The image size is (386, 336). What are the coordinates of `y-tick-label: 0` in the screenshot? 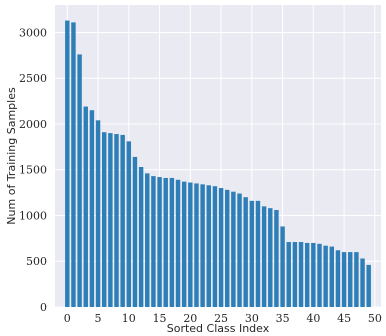 It's located at (43, 307).